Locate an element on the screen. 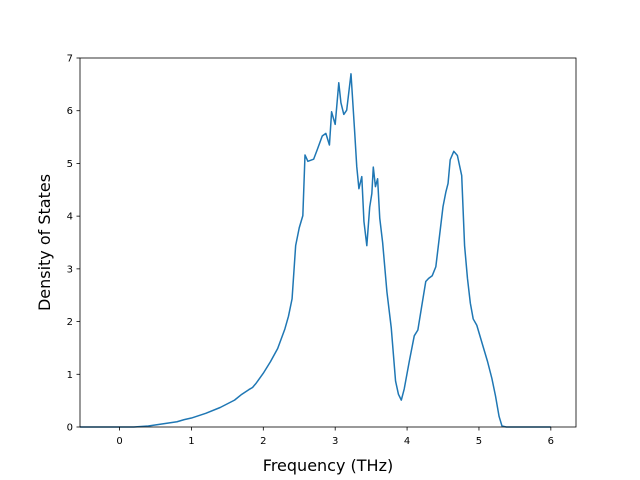  x-axis-ticks: 0 1 2 3 4 5 6 is located at coordinates (335, 437).